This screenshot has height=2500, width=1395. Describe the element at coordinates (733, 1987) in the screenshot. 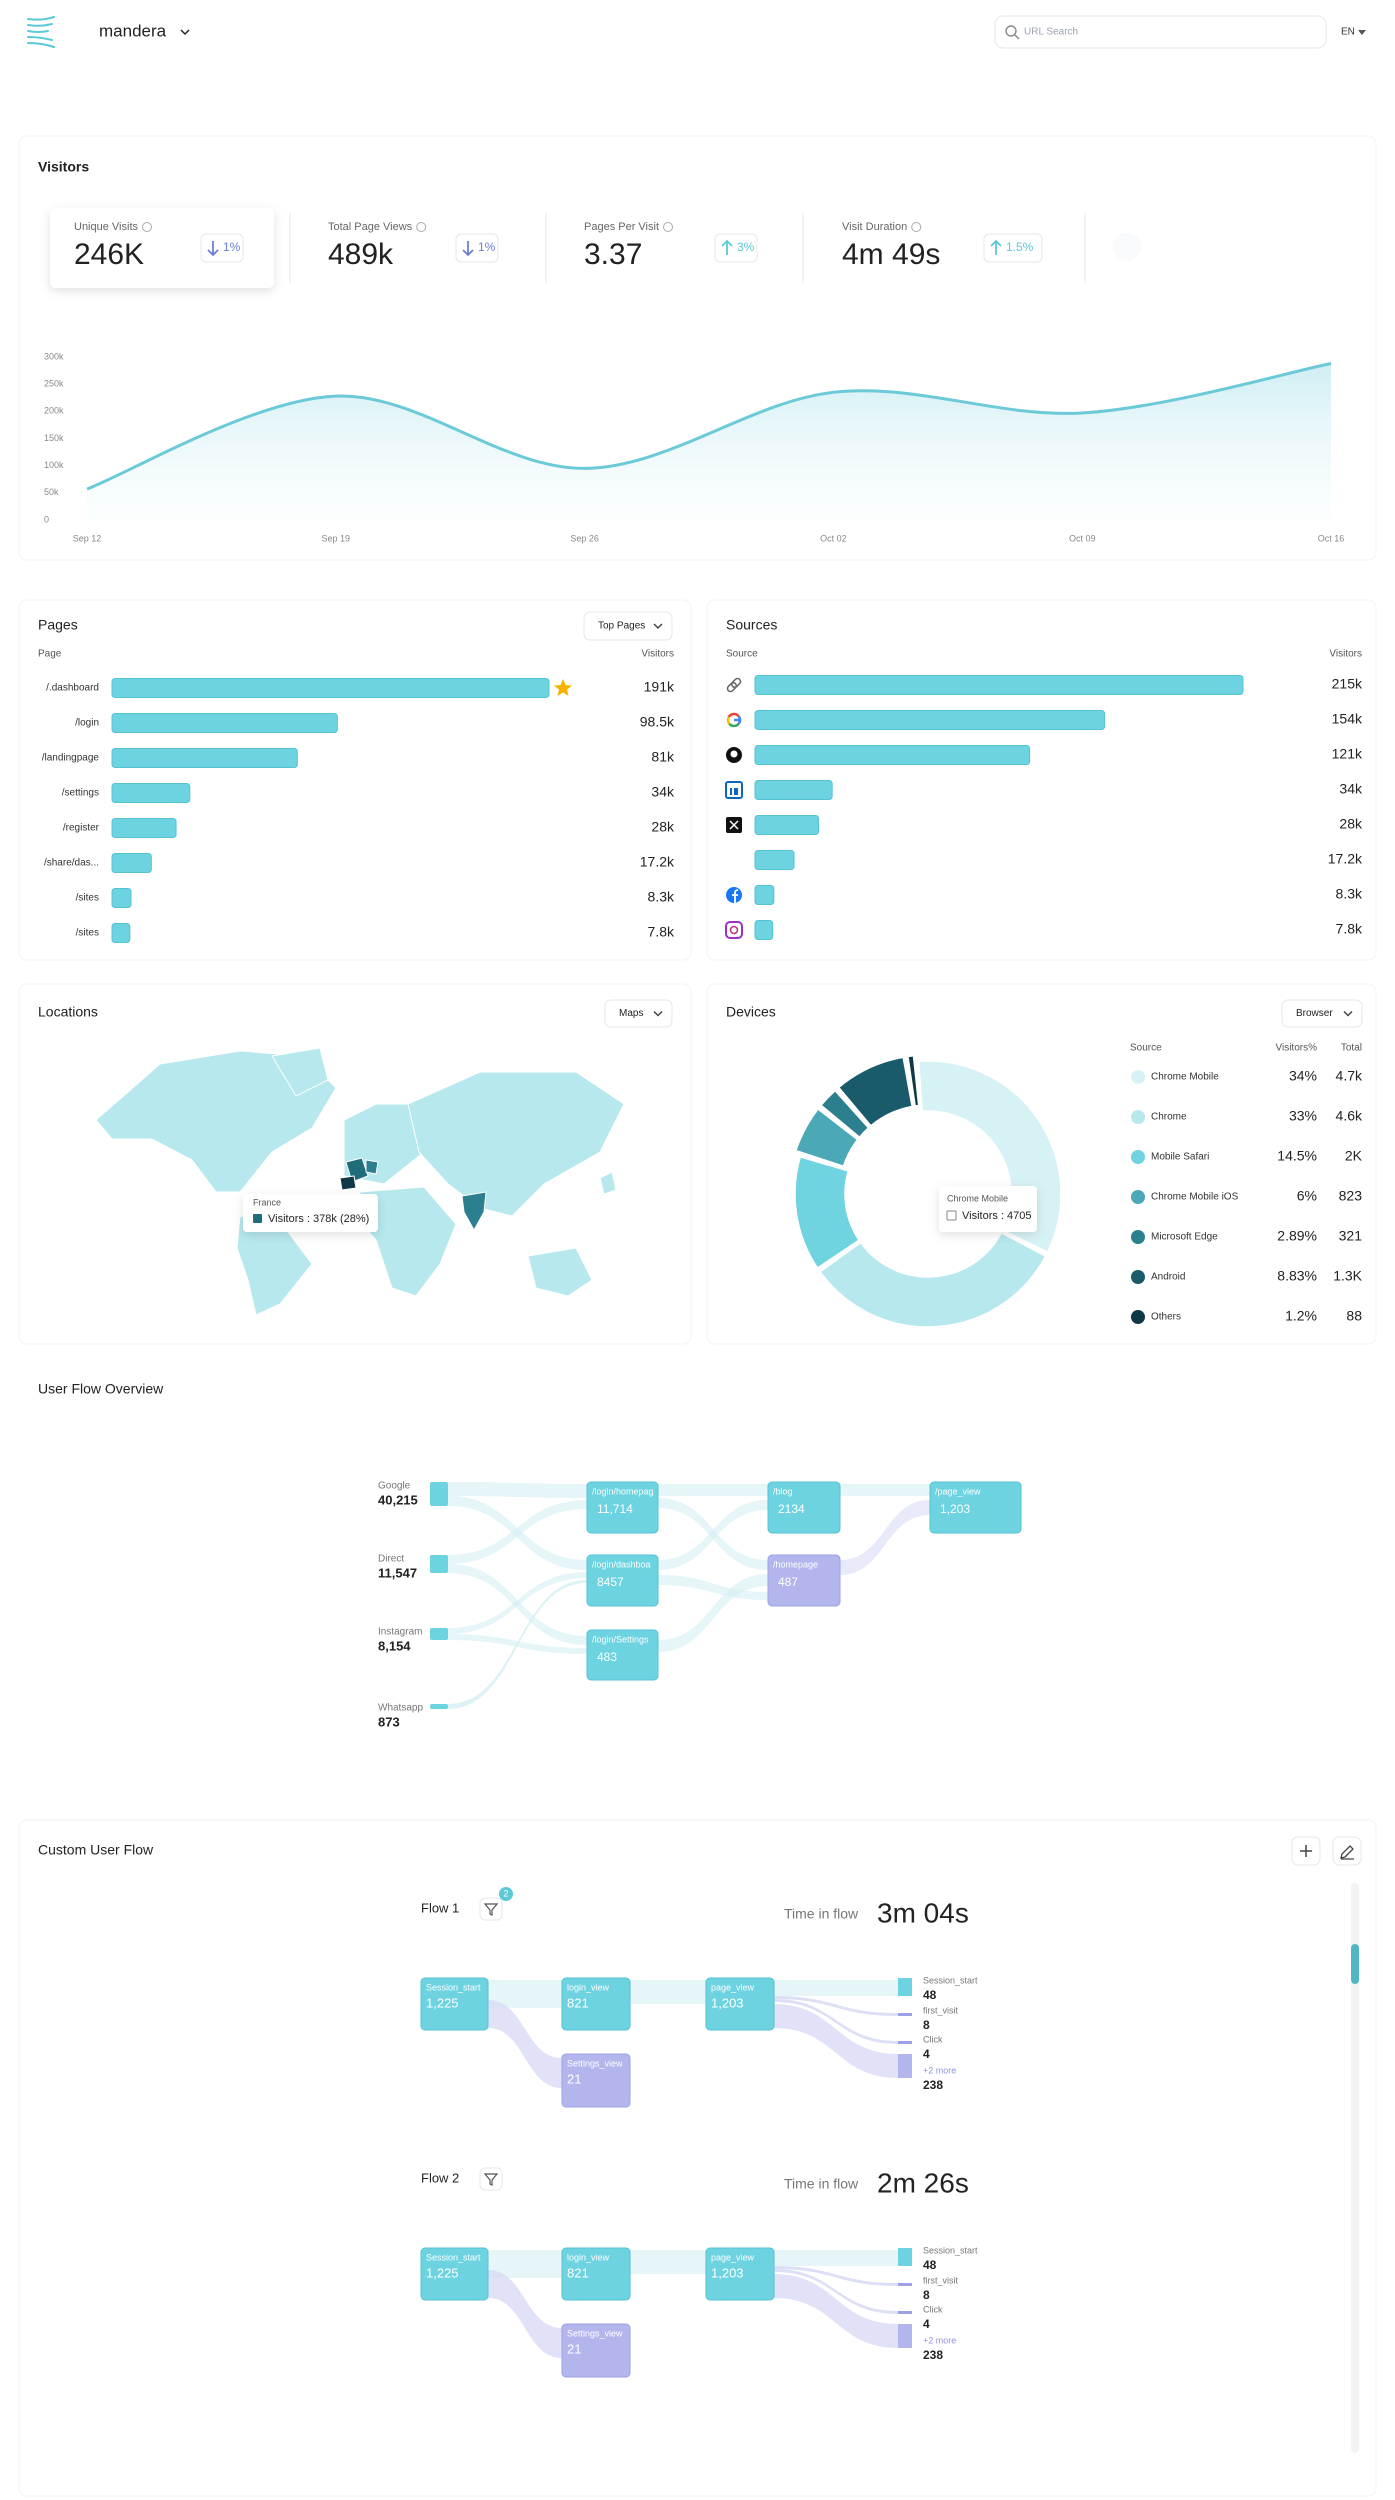

I see `flow-node-label: page_view` at that location.